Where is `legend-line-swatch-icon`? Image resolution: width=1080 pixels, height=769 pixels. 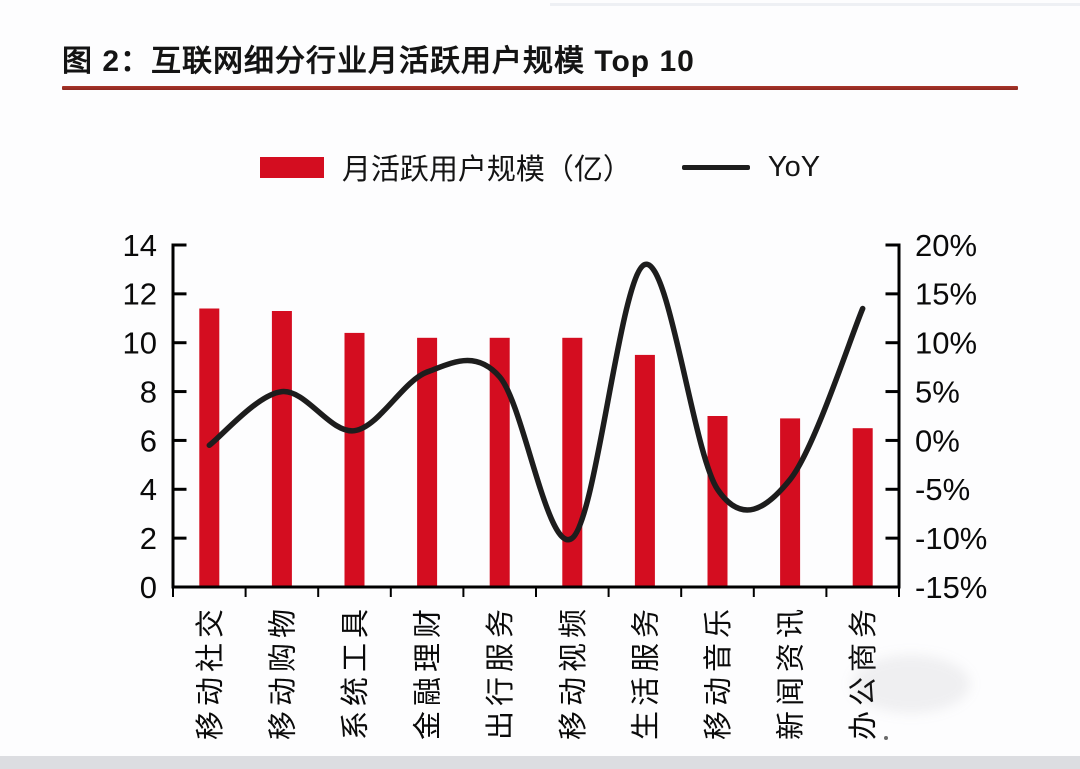
legend-line-swatch-icon is located at coordinates (715, 167).